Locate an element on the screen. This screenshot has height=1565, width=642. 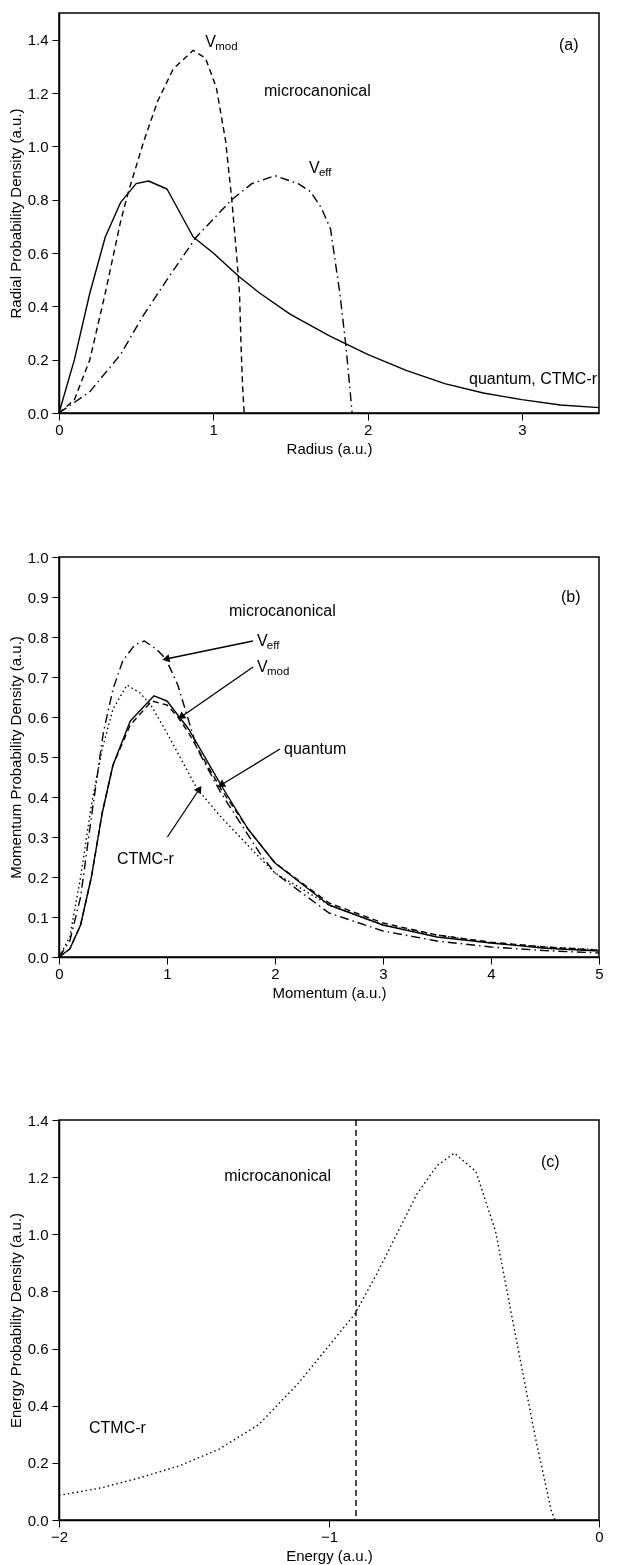
x-axis-title: Energy (a.u.) is located at coordinates (329, 1555).